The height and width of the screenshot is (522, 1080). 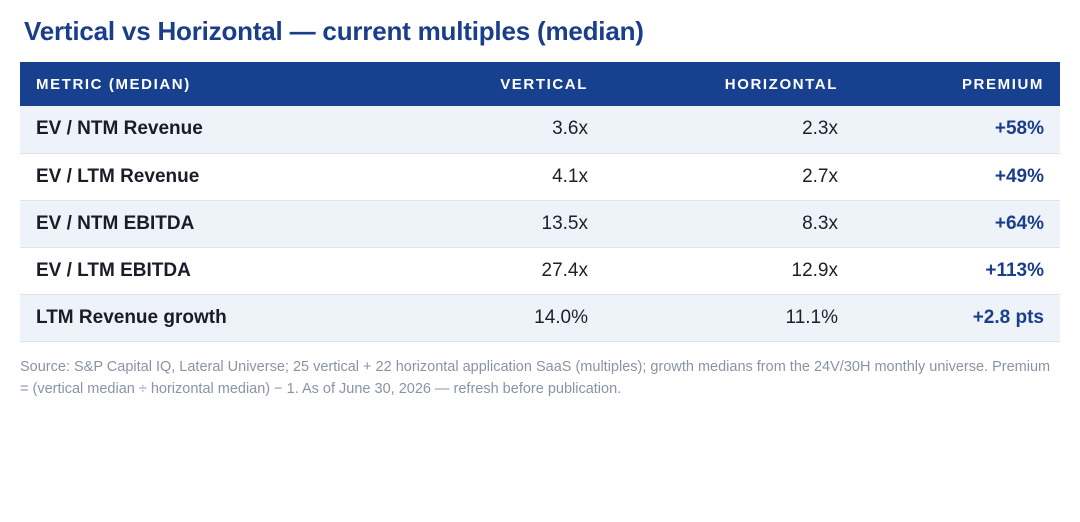 What do you see at coordinates (1019, 176) in the screenshot?
I see `premium-cell: +49%` at bounding box center [1019, 176].